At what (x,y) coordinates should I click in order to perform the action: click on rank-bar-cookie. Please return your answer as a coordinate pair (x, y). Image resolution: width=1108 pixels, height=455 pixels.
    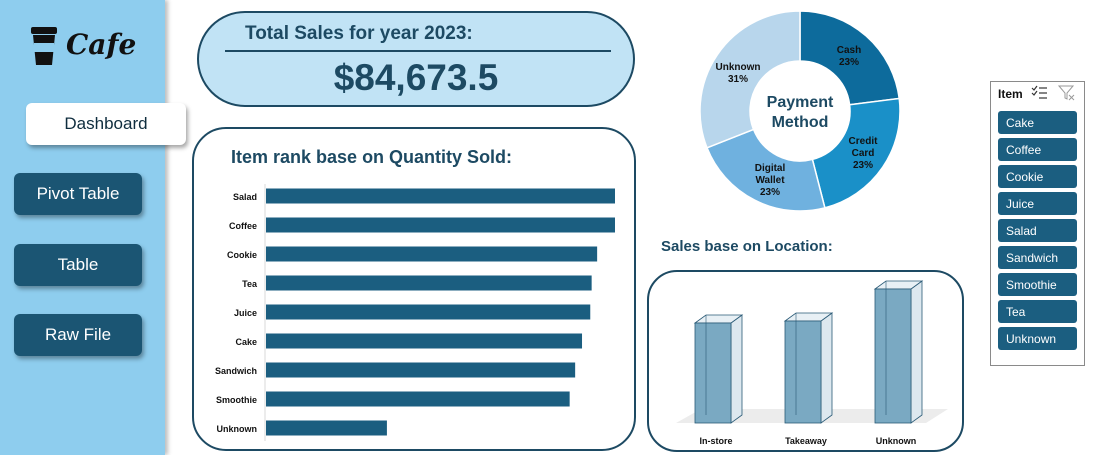
    Looking at the image, I should click on (432, 254).